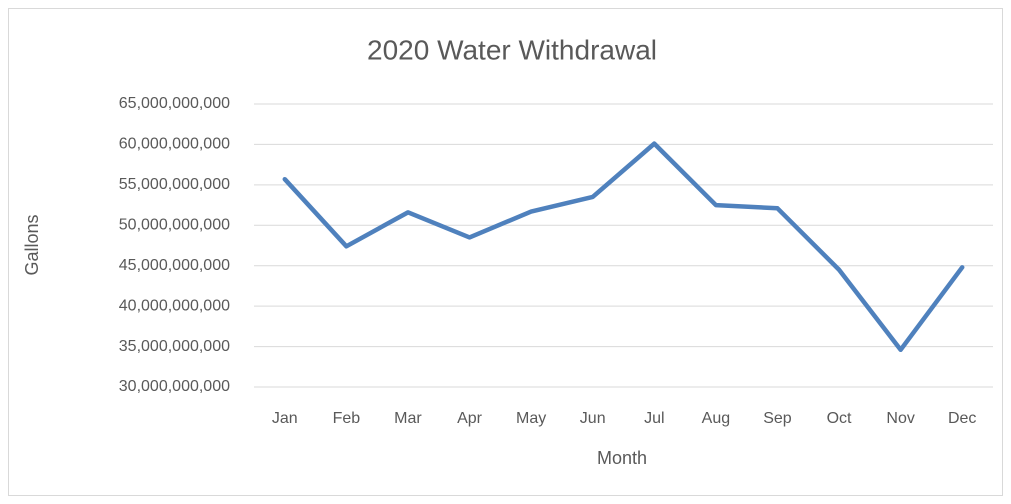 Image resolution: width=1011 pixels, height=504 pixels. What do you see at coordinates (285, 418) in the screenshot?
I see `x-tick-label: Jan` at bounding box center [285, 418].